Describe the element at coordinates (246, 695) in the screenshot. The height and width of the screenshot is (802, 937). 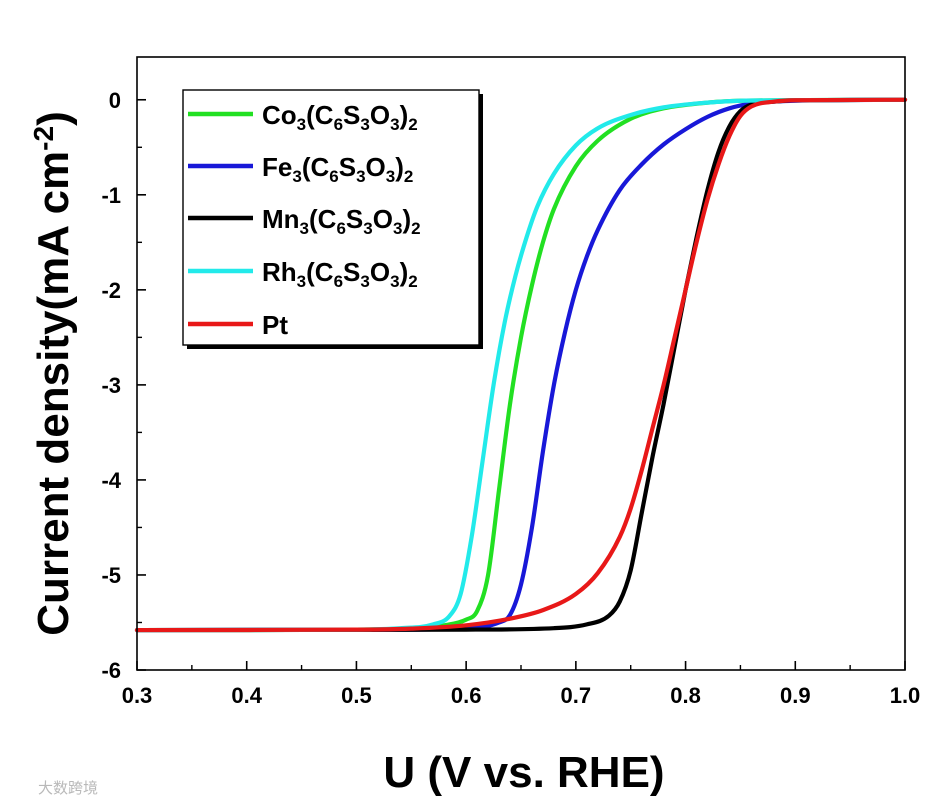
I see `x-tick-label: 0.4` at that location.